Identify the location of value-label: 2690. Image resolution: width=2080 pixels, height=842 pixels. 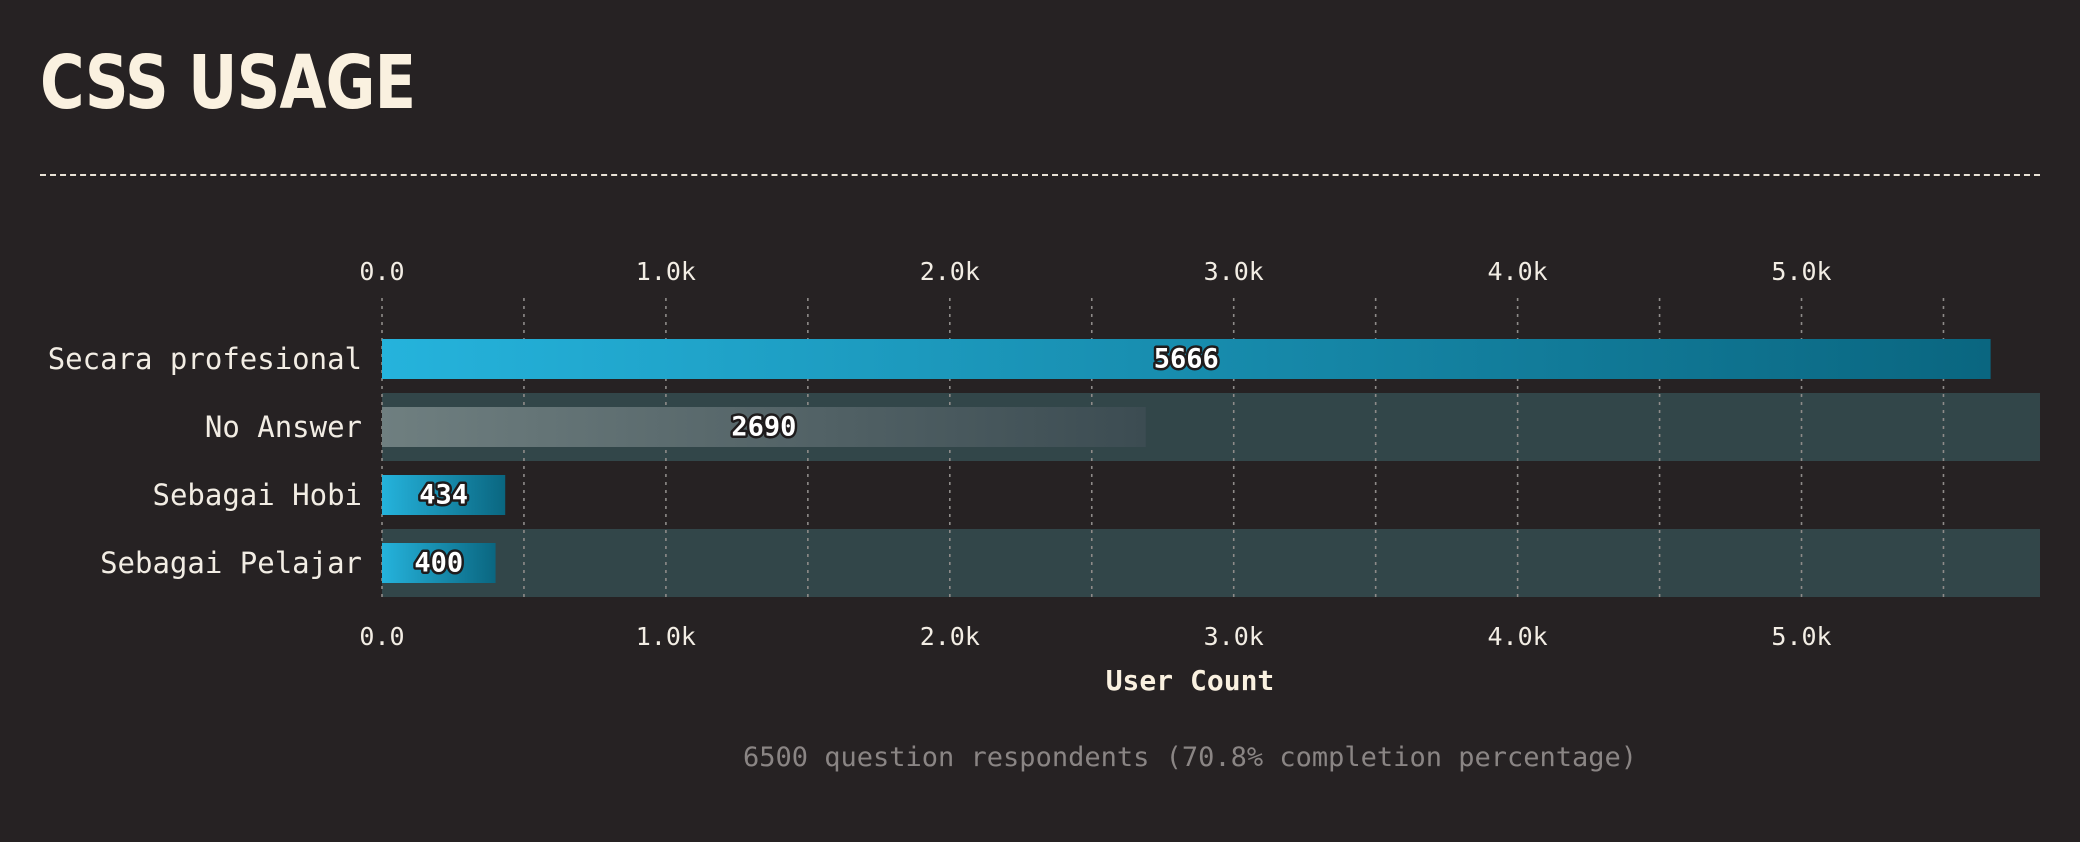
(763, 427).